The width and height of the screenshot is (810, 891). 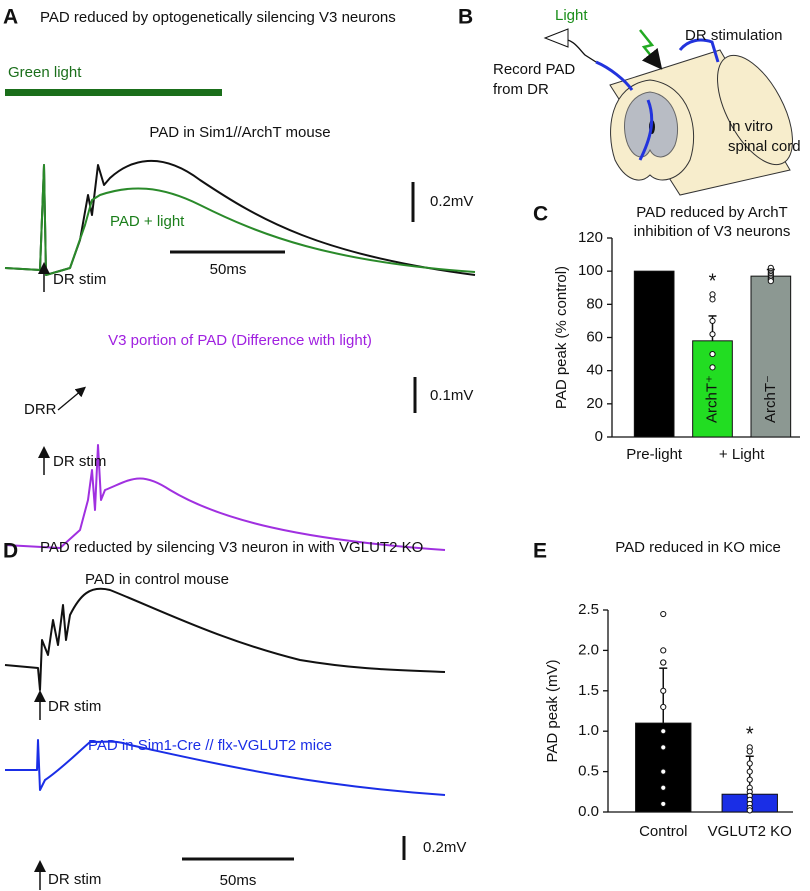 What do you see at coordinates (45, 72) in the screenshot?
I see `light-label: Green light` at bounding box center [45, 72].